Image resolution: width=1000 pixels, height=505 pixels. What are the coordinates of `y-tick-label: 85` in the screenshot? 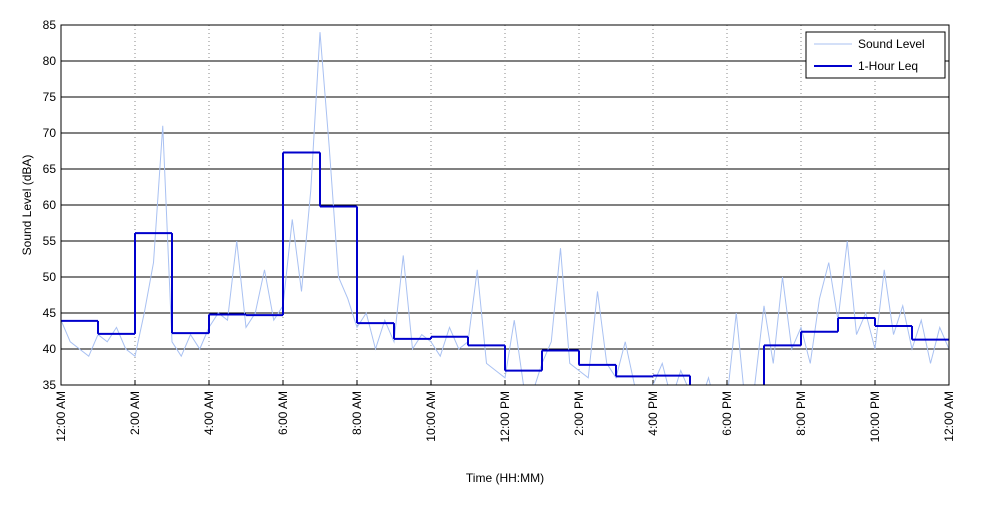 It's located at (50, 25).